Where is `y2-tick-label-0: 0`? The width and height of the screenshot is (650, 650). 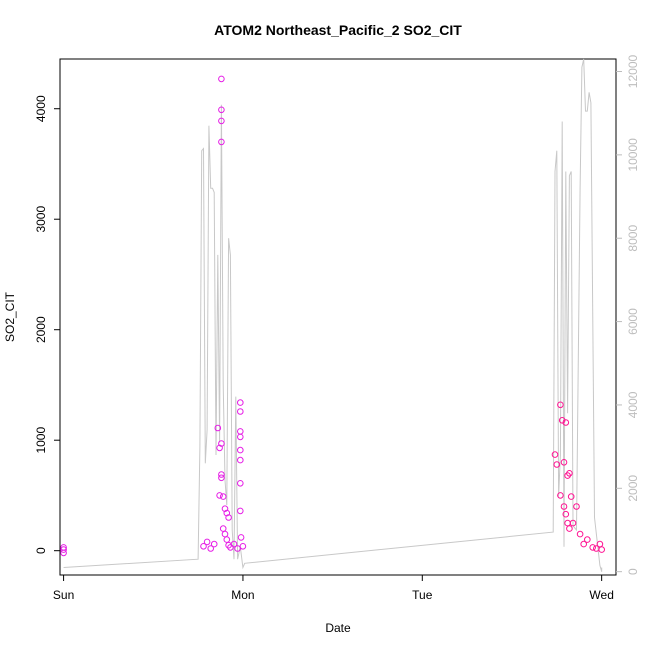 y2-tick-label-0: 0 is located at coordinates (633, 571).